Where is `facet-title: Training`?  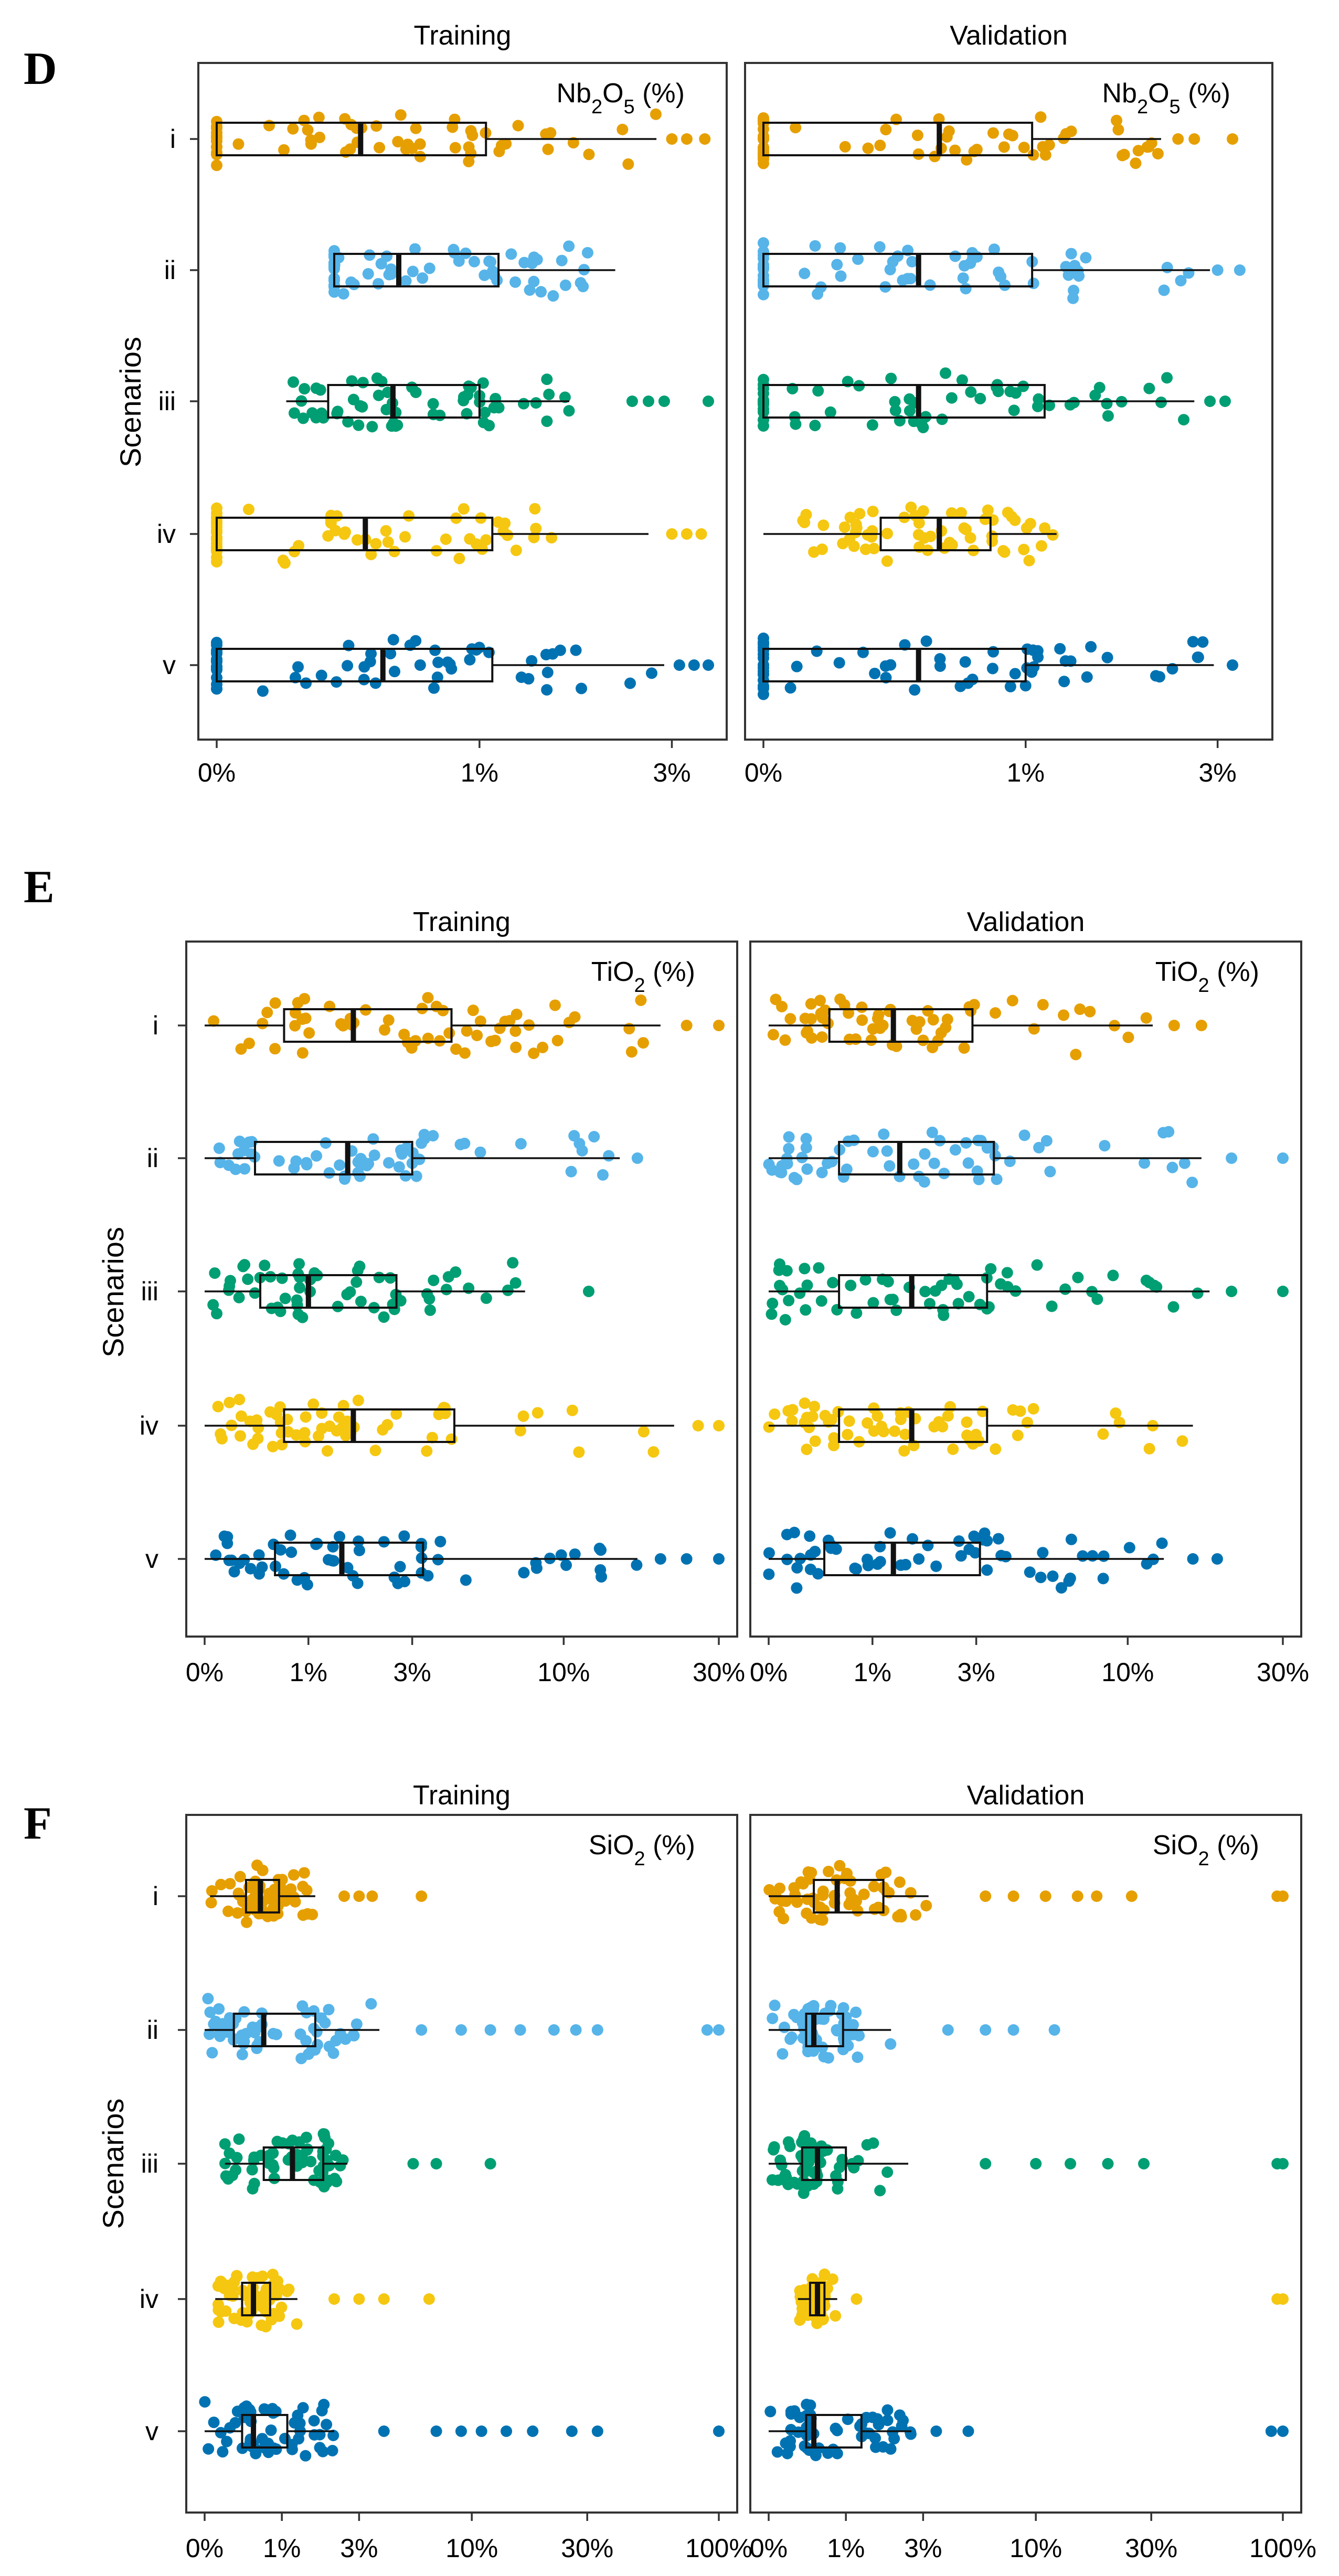 facet-title: Training is located at coordinates (462, 922).